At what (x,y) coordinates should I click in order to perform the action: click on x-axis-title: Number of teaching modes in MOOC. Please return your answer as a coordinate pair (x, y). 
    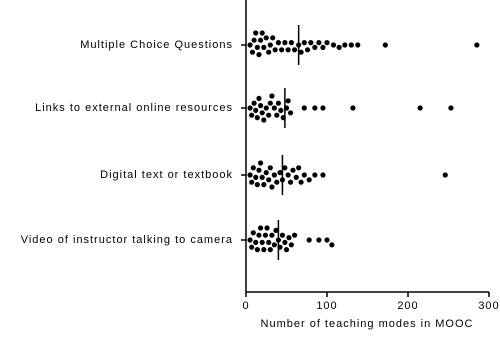
    Looking at the image, I should click on (367, 324).